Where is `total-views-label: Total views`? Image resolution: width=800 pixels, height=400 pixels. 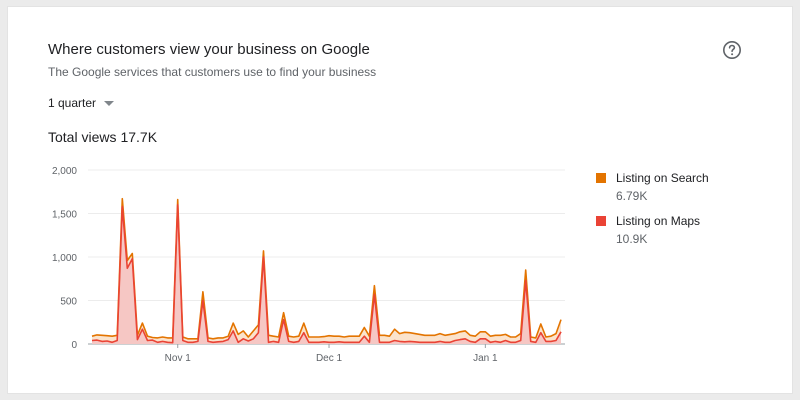
total-views-label: Total views is located at coordinates (82, 137).